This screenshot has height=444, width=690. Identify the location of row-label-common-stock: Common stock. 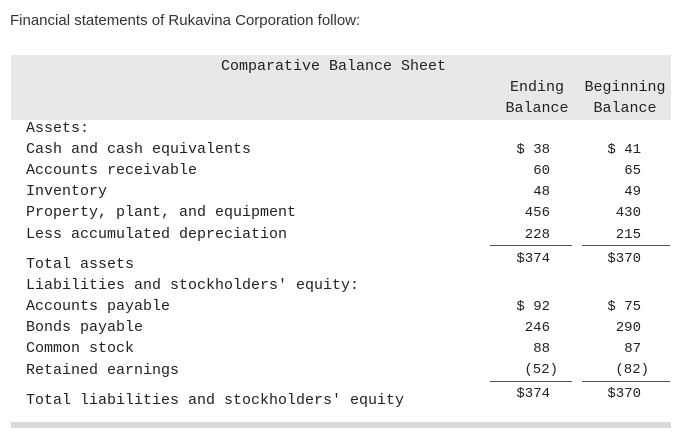
(80, 348).